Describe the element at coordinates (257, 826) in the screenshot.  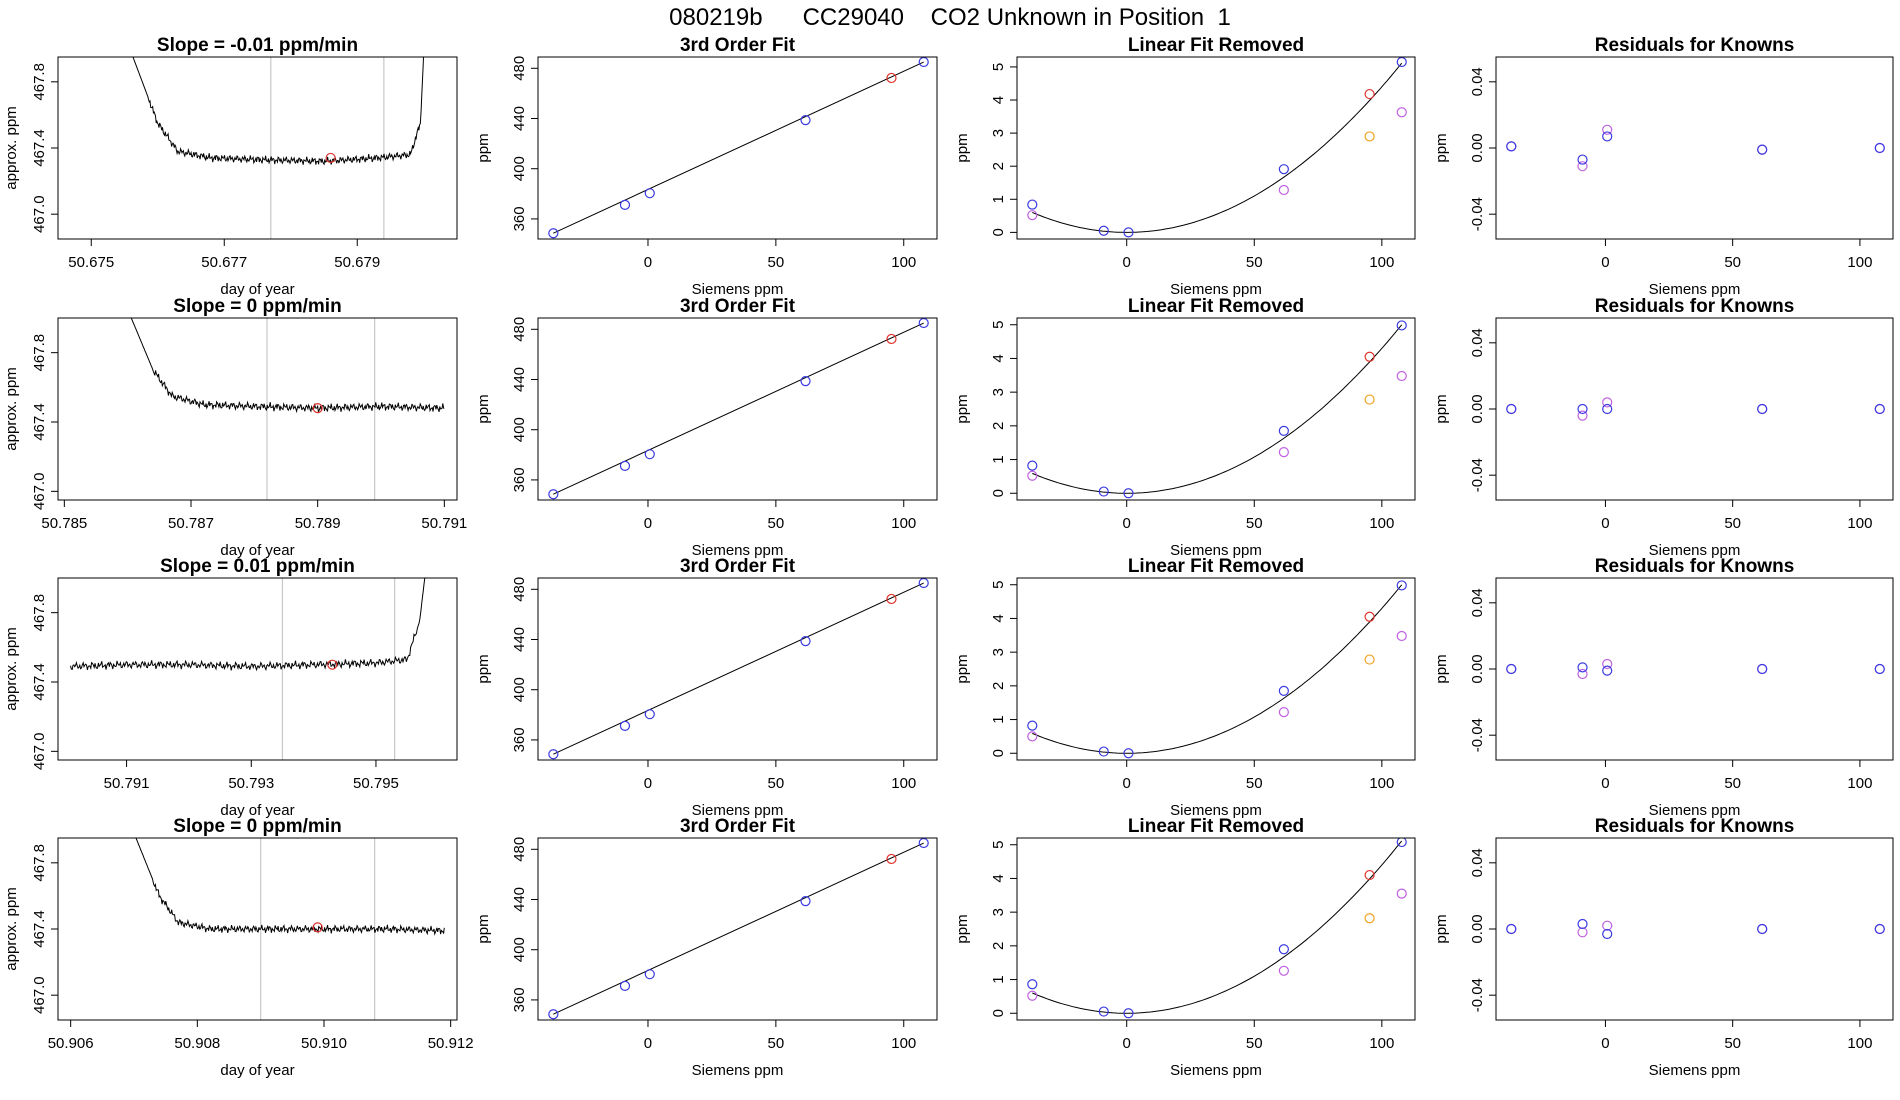
I see `panel-title: Slope = 0 ppm/min` at that location.